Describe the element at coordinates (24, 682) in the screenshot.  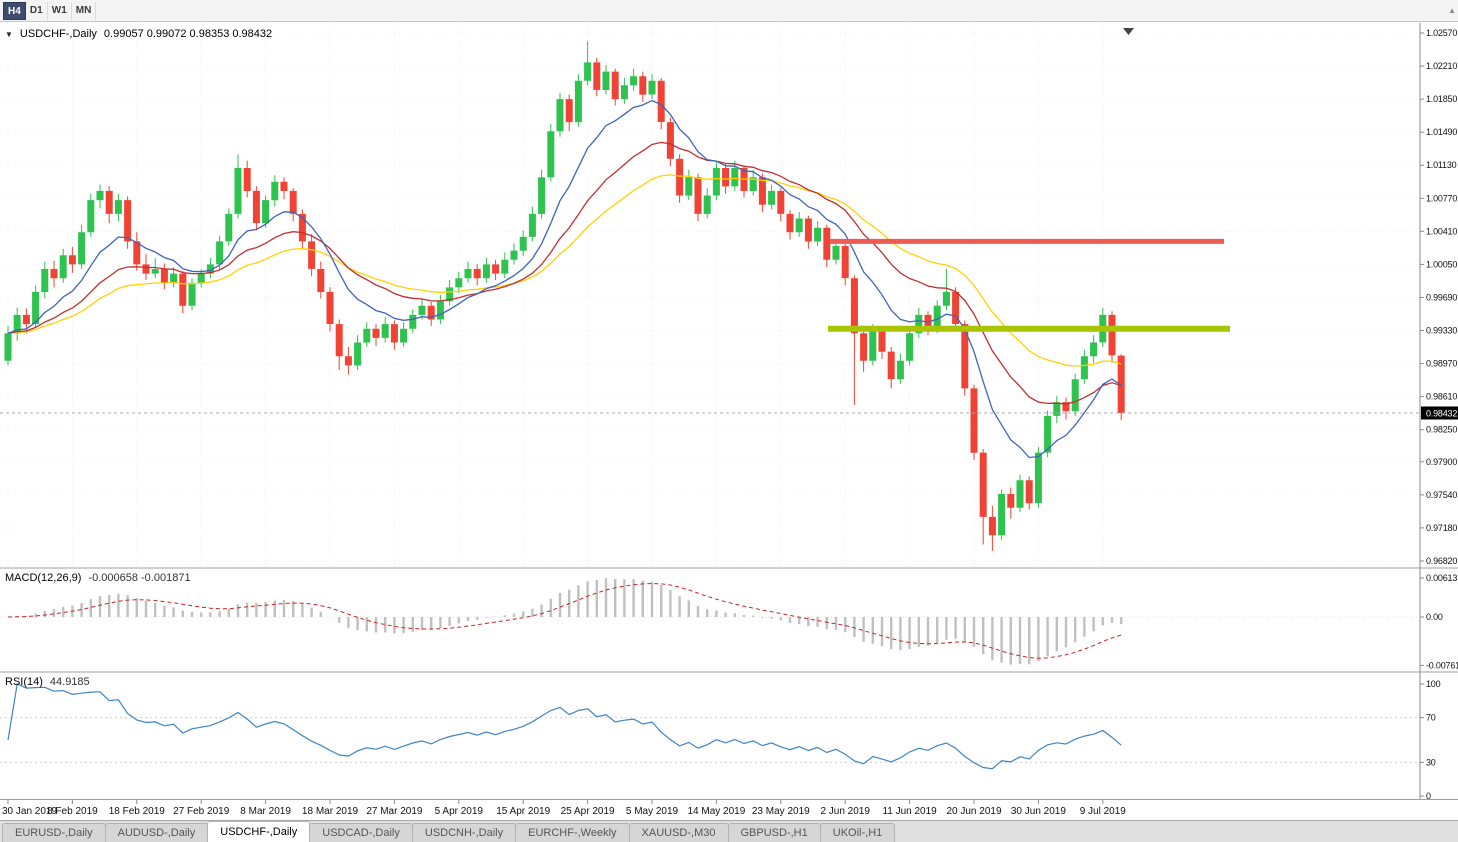
I see `rsi-title: RSI(14)` at that location.